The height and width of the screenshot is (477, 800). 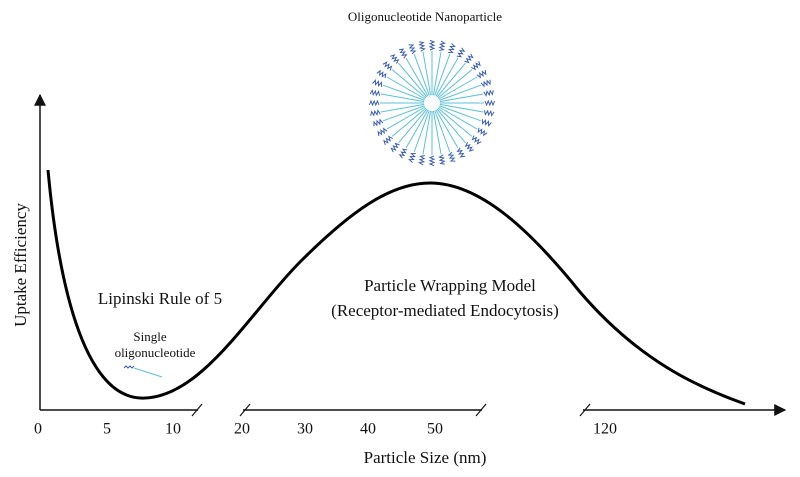 What do you see at coordinates (432, 103) in the screenshot?
I see `nanoparticle` at bounding box center [432, 103].